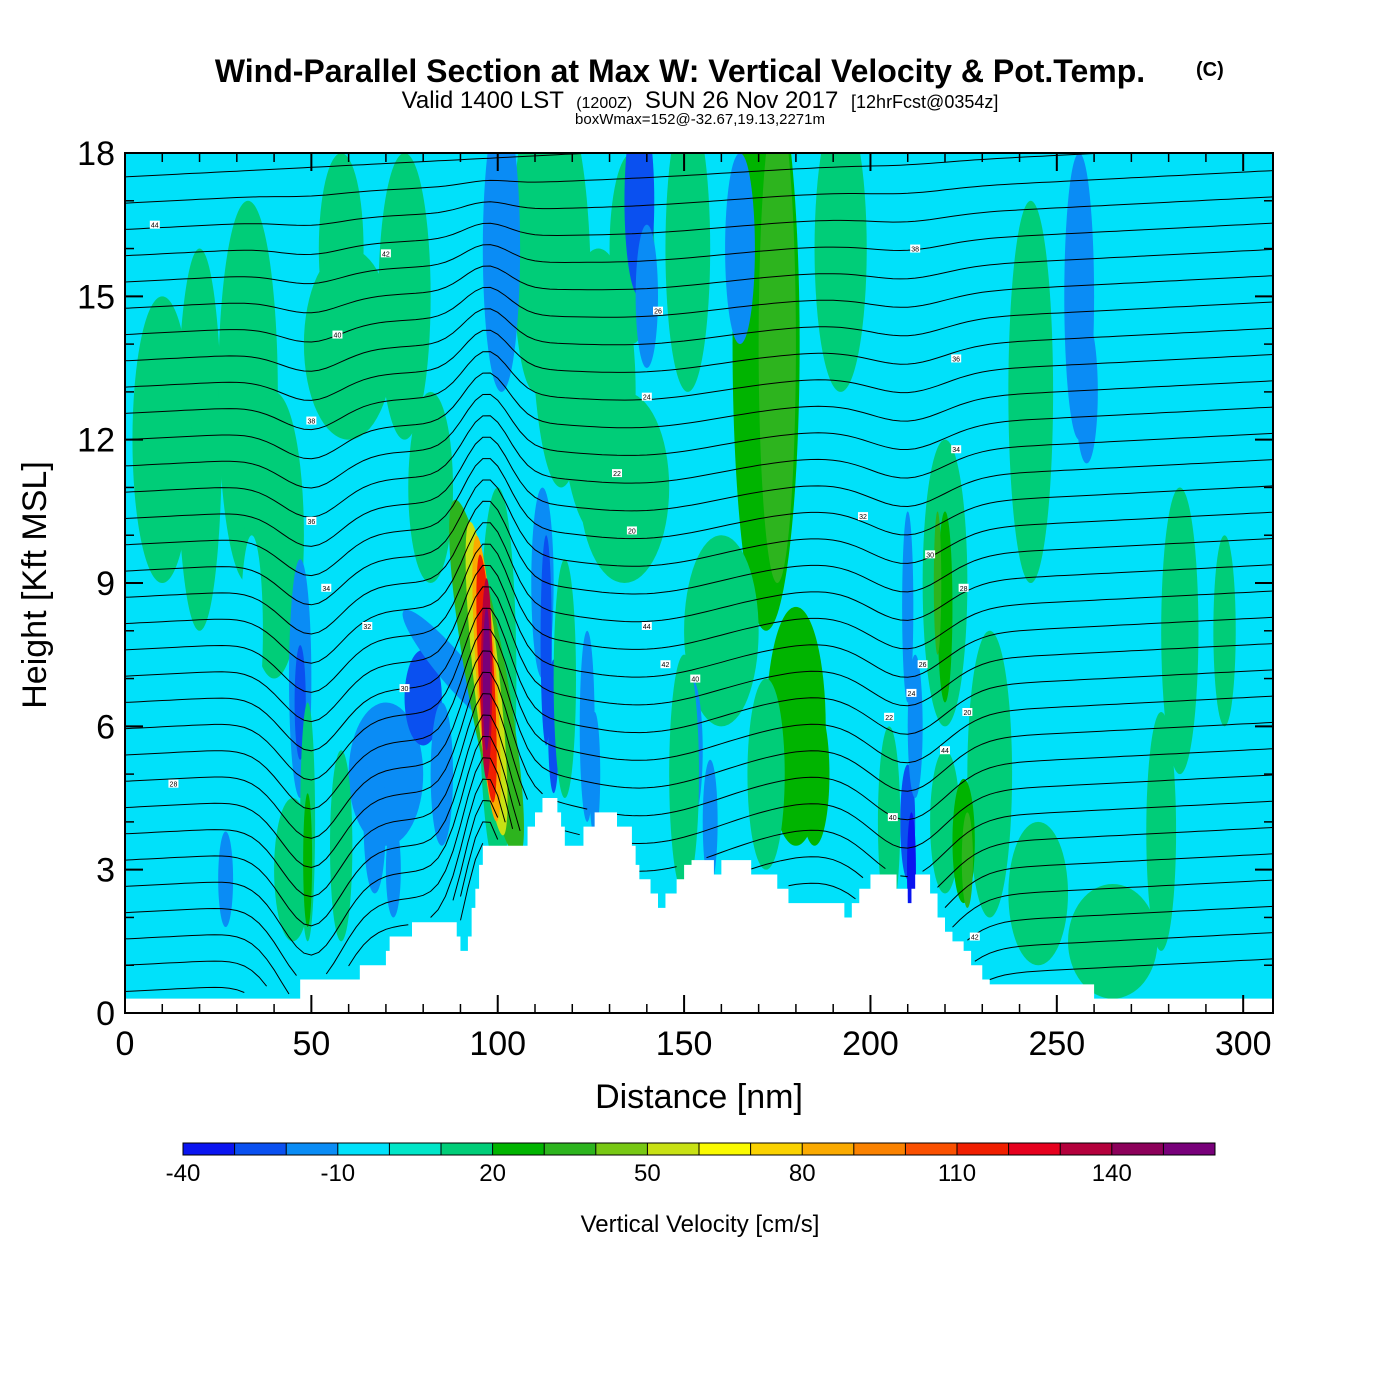  I want to click on colorbar-tick-label: 50, so click(647, 1173).